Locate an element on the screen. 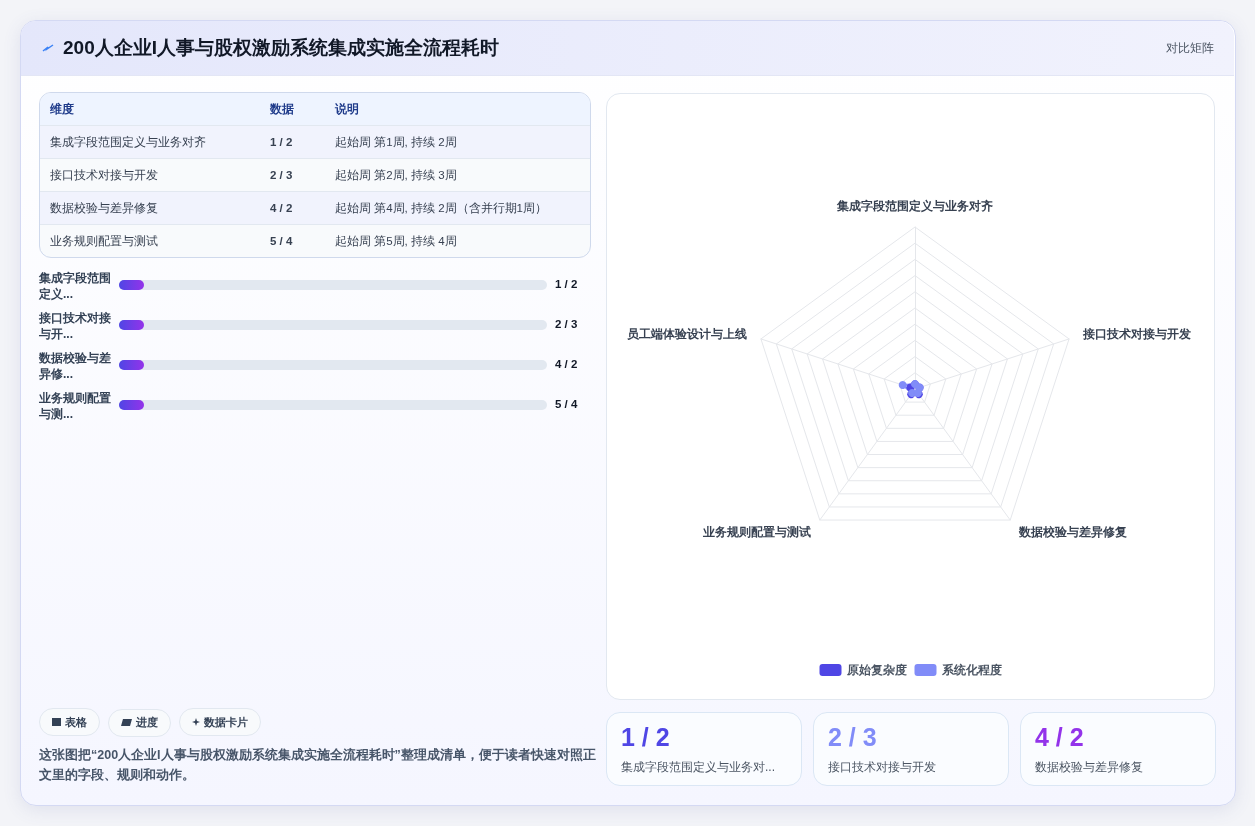  text: 这张图把“200人企业I人事与股权激励系统集成实施全流程耗时”整理成清单，便于读者快速对照正文里的字段、规则和动作。 is located at coordinates (318, 765).